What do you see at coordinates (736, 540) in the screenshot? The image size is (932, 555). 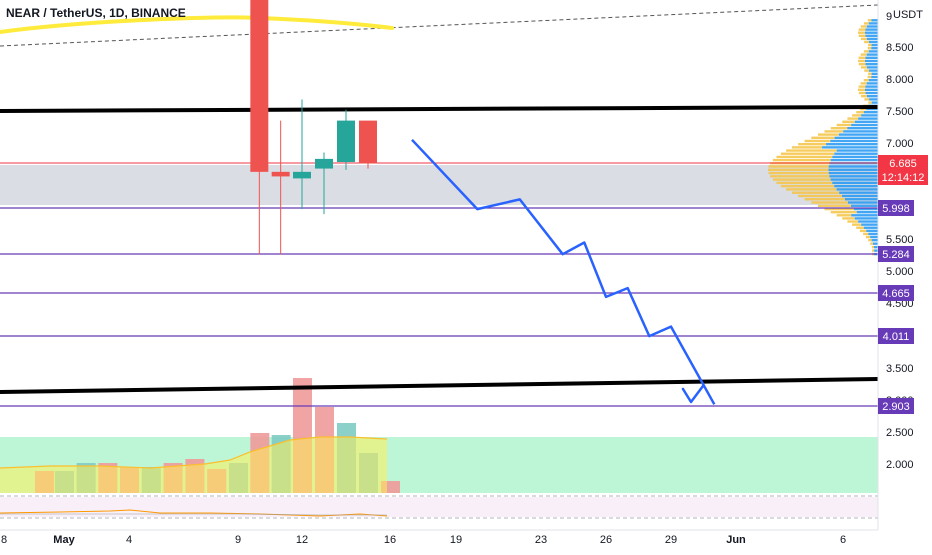 I see `time-tick-label: Jun` at bounding box center [736, 540].